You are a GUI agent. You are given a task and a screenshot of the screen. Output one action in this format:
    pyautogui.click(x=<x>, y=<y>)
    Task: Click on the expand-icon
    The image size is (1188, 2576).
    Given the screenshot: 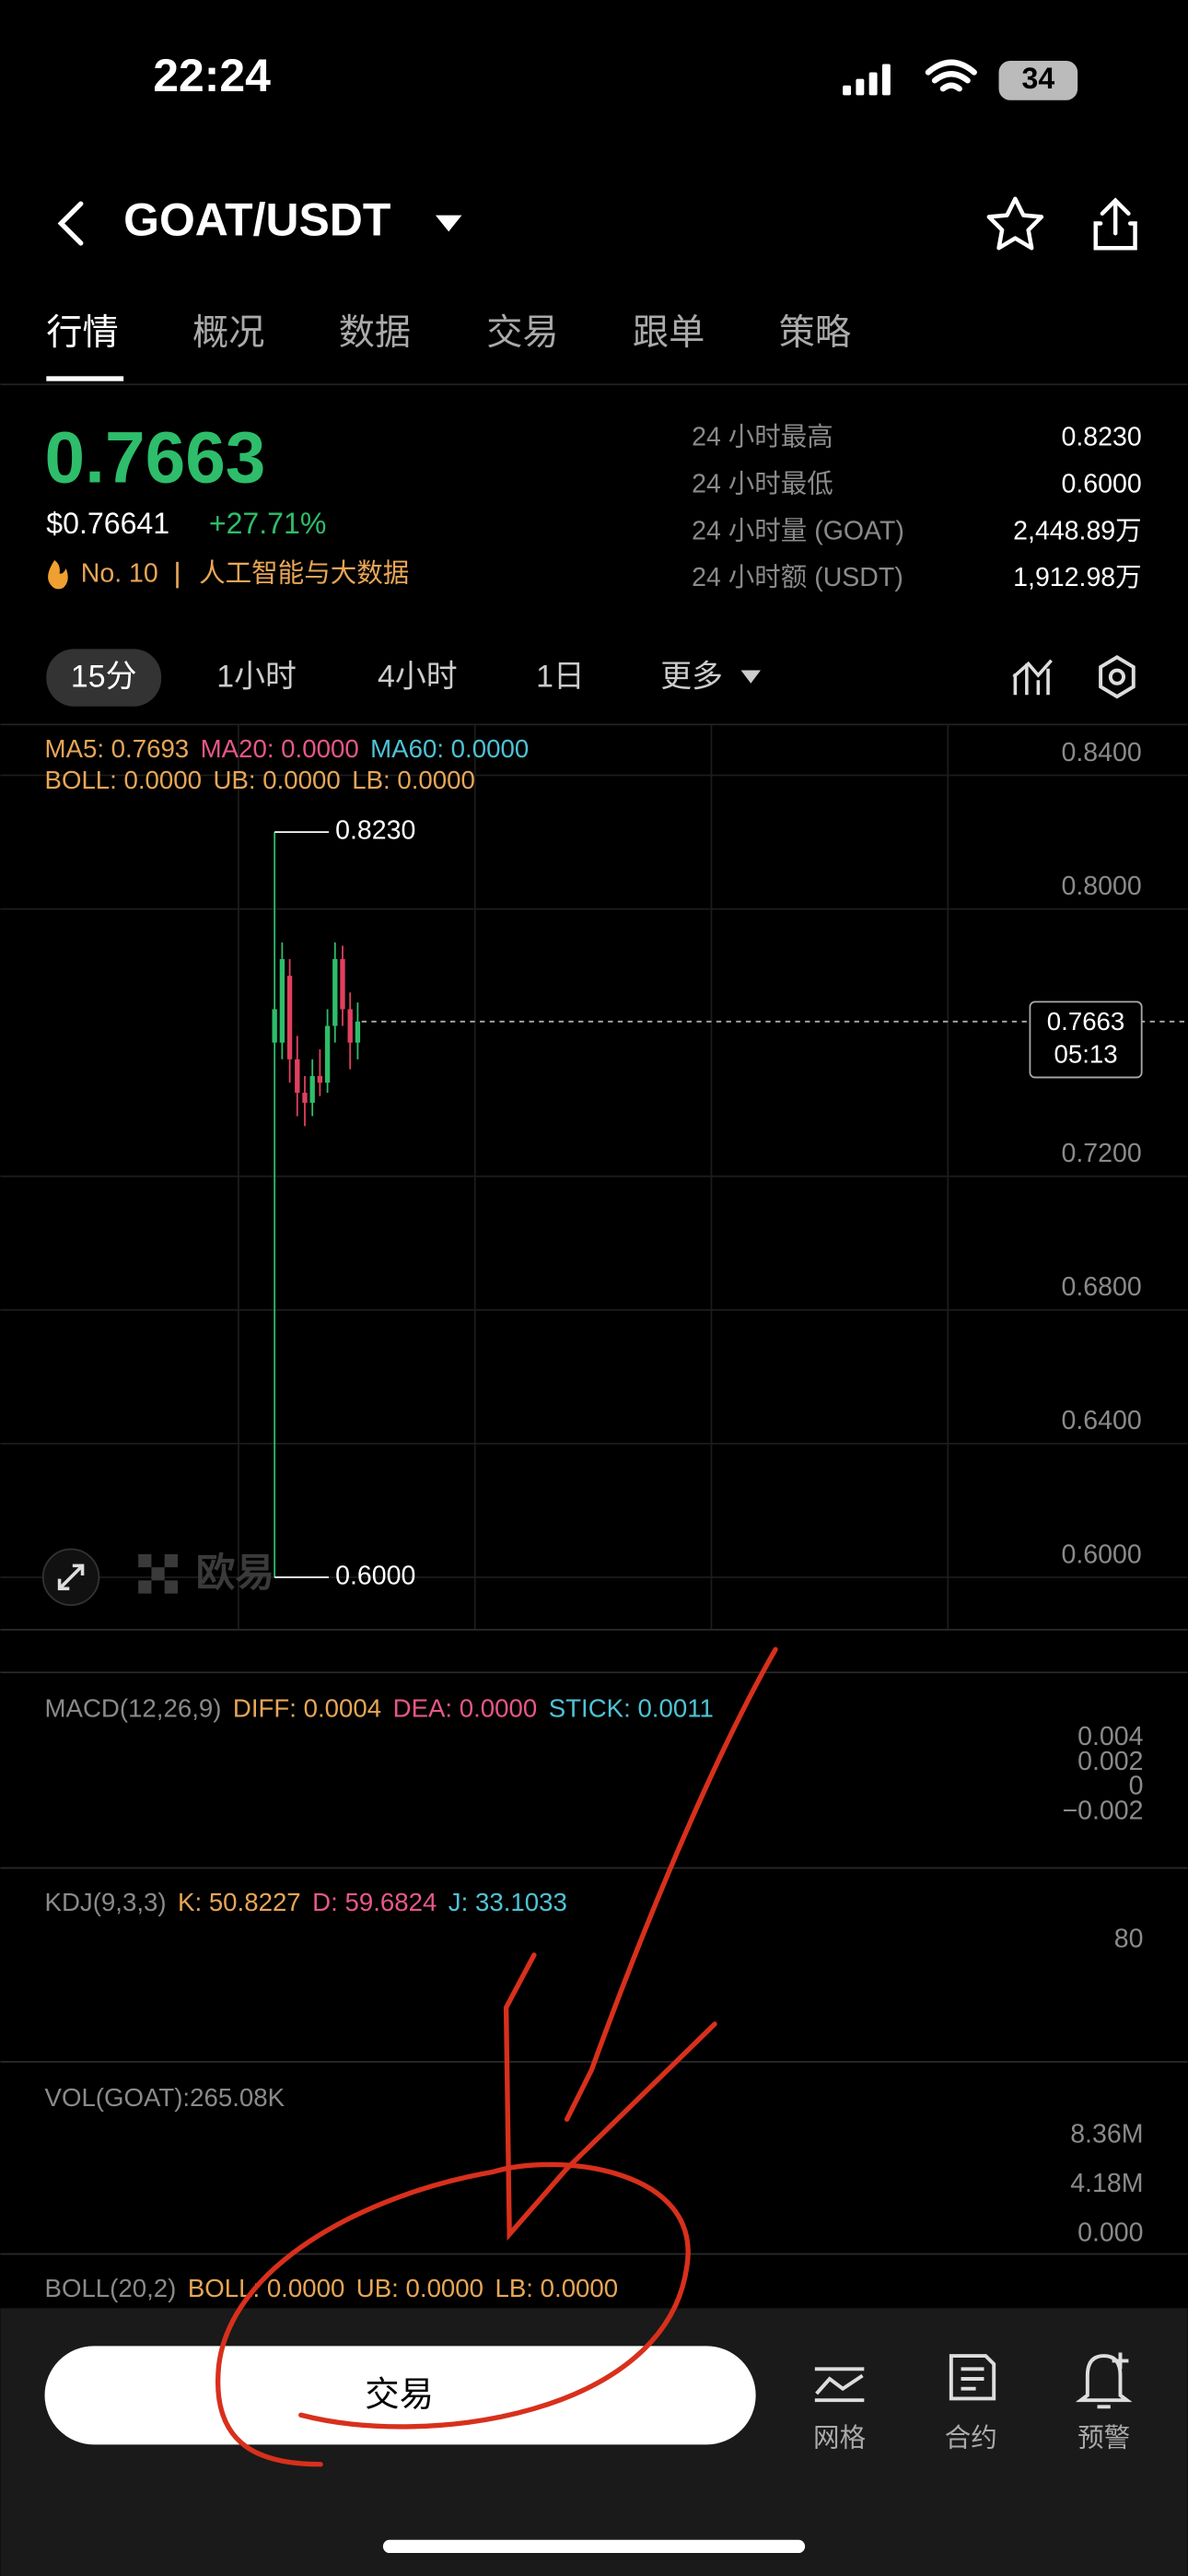 What is the action you would take?
    pyautogui.click(x=71, y=1577)
    